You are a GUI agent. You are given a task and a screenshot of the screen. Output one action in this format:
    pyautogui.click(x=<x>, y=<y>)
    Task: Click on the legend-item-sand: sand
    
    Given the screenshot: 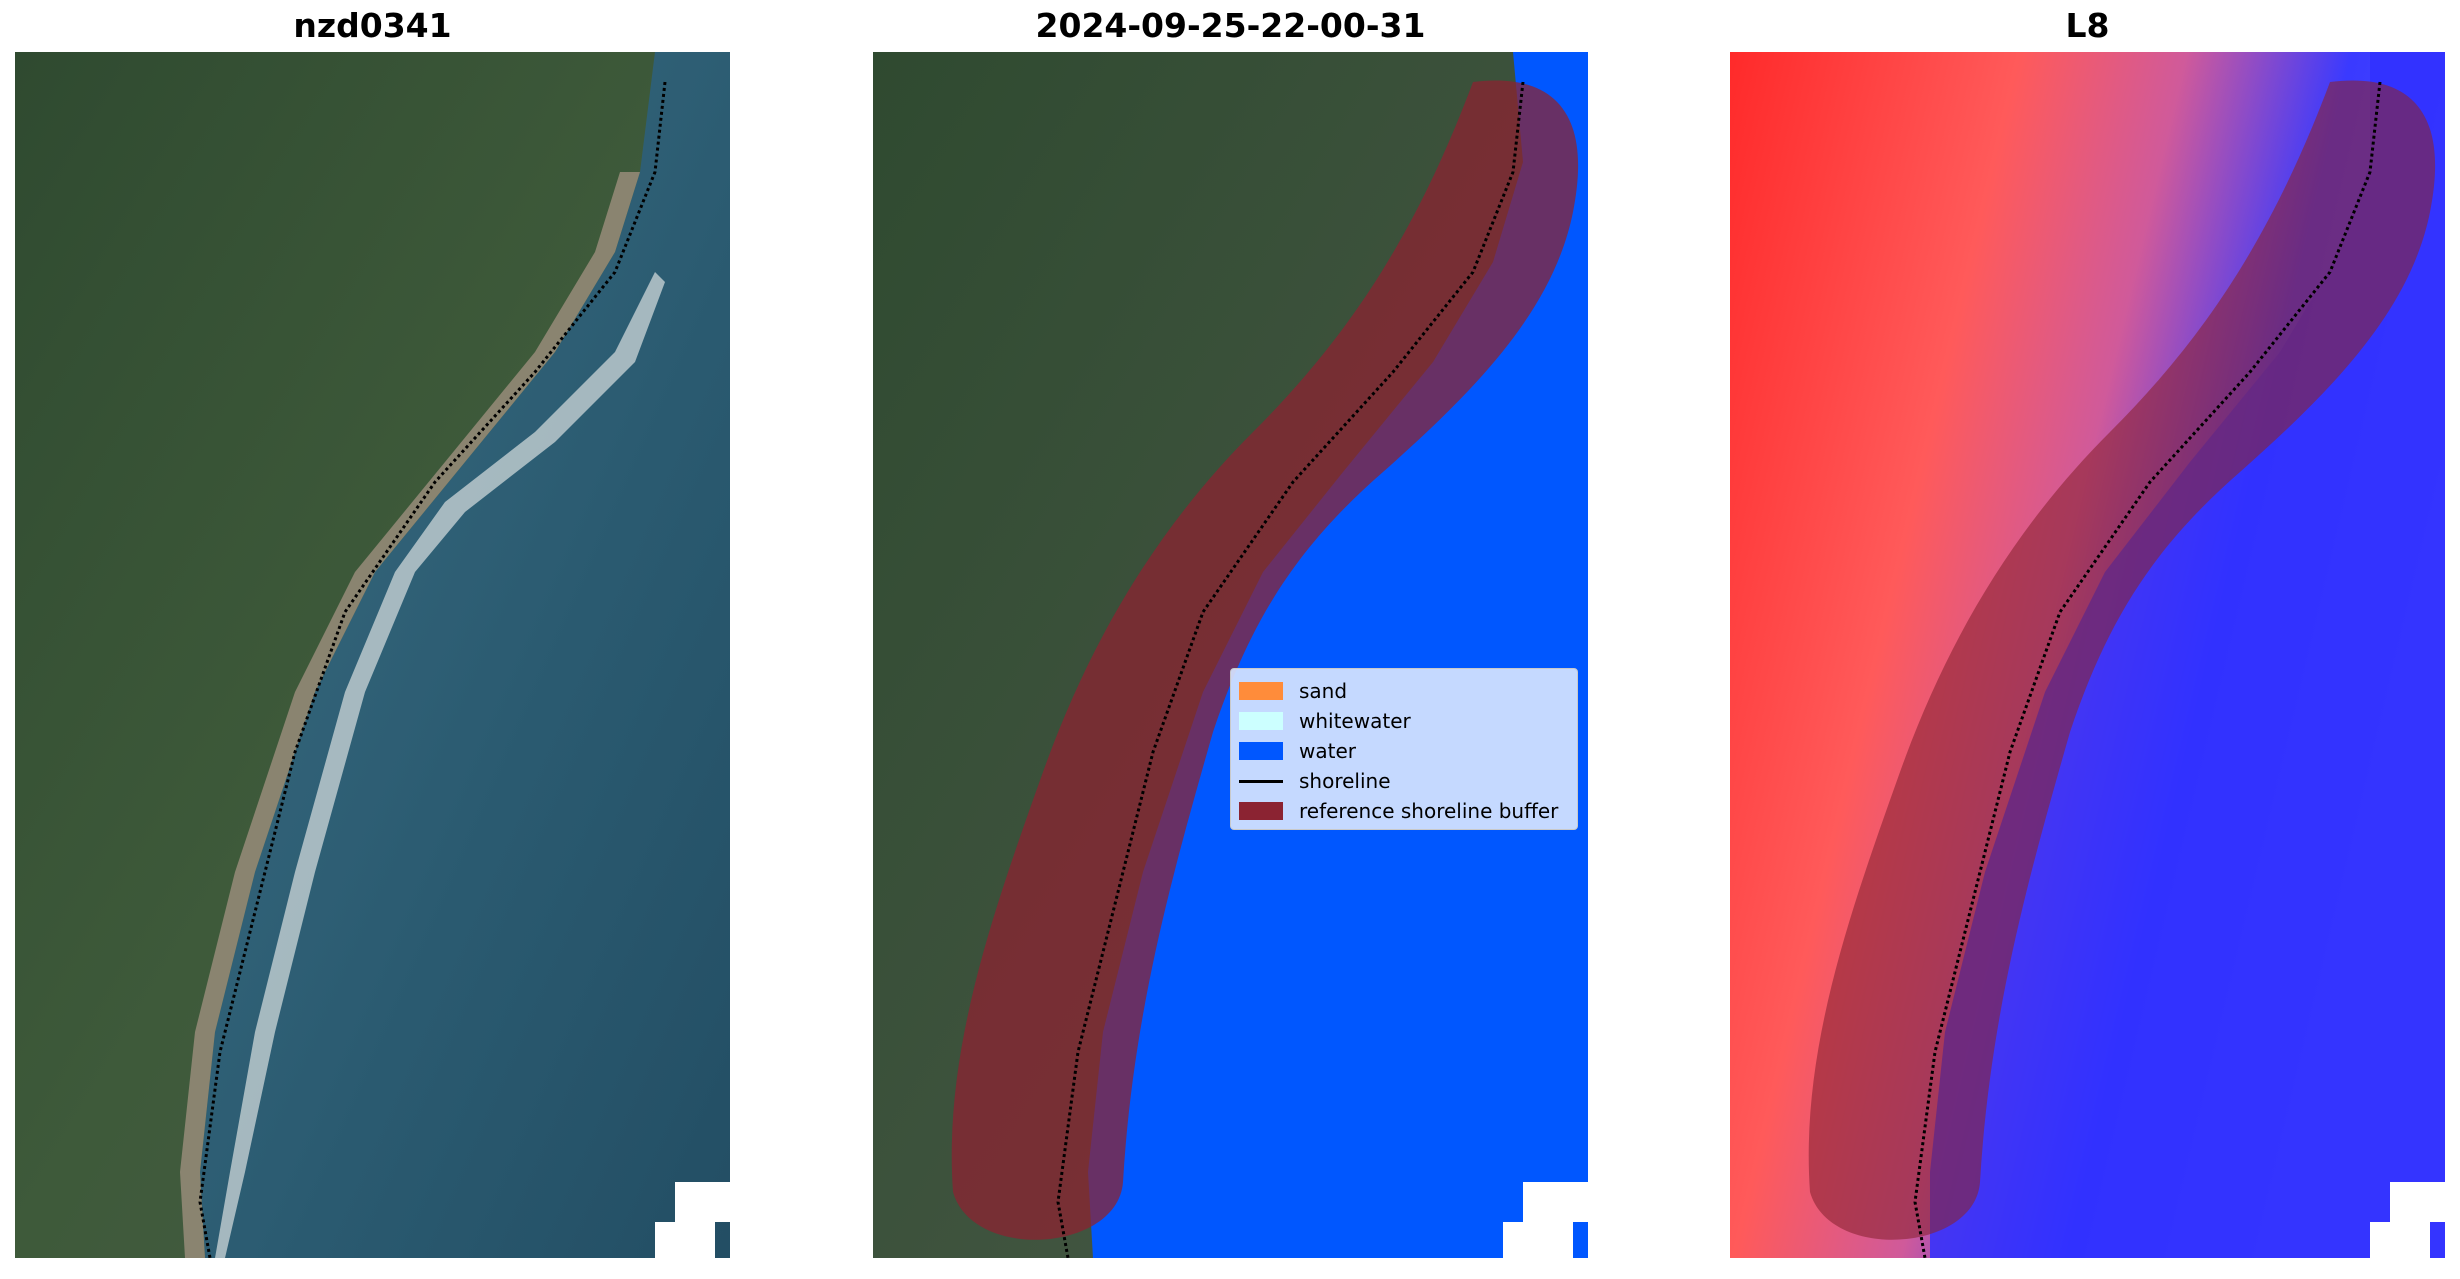 What is the action you would take?
    pyautogui.click(x=1293, y=691)
    